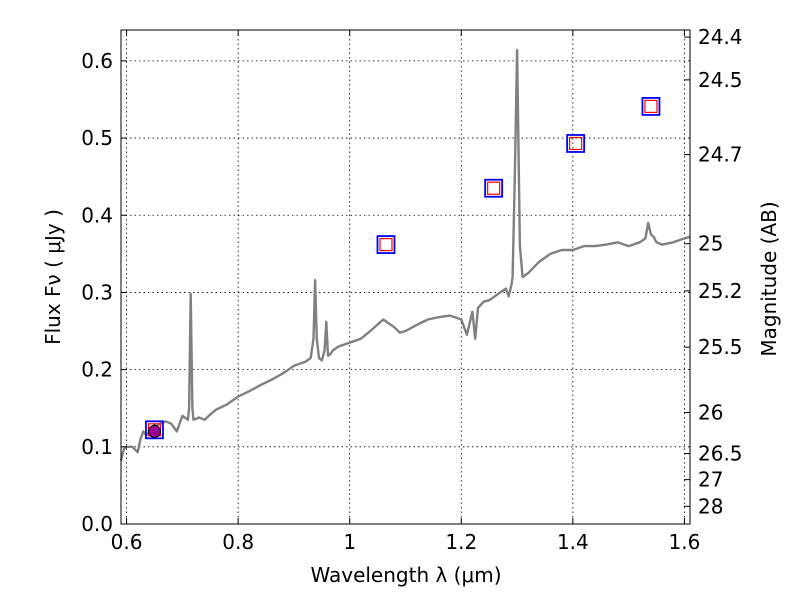  Describe the element at coordinates (710, 480) in the screenshot. I see `right-tick-label: 27` at that location.